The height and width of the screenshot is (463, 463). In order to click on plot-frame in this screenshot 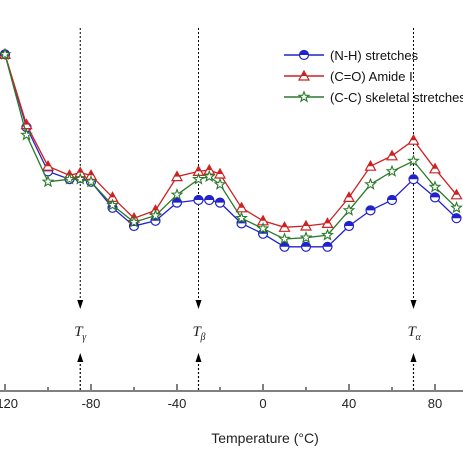, I will do `click(231, 391)`.